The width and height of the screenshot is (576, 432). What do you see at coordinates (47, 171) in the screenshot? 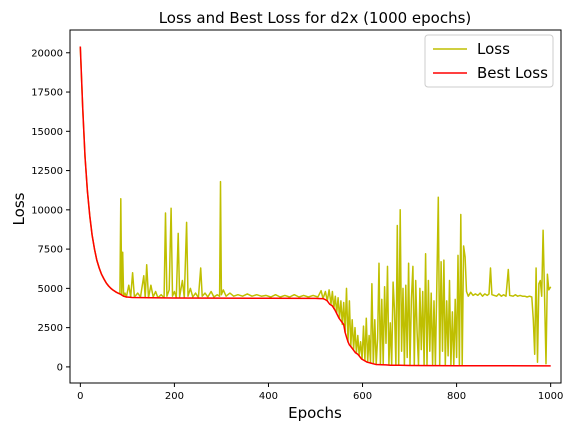
I see `y-tick-label: 12500` at bounding box center [47, 171].